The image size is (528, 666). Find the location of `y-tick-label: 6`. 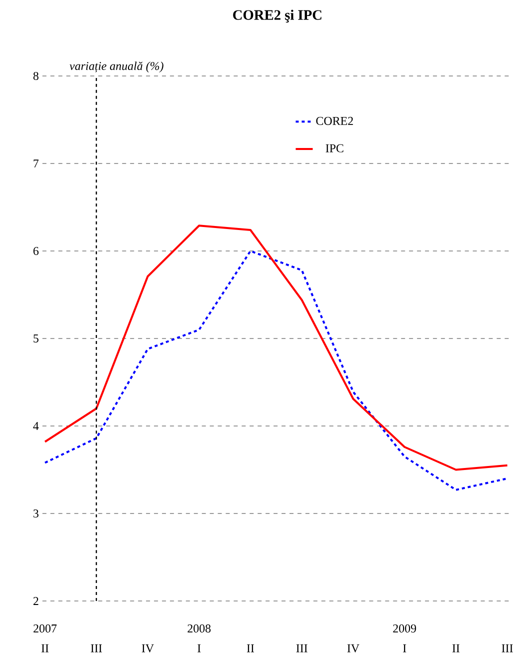

y-tick-label: 6 is located at coordinates (36, 250).